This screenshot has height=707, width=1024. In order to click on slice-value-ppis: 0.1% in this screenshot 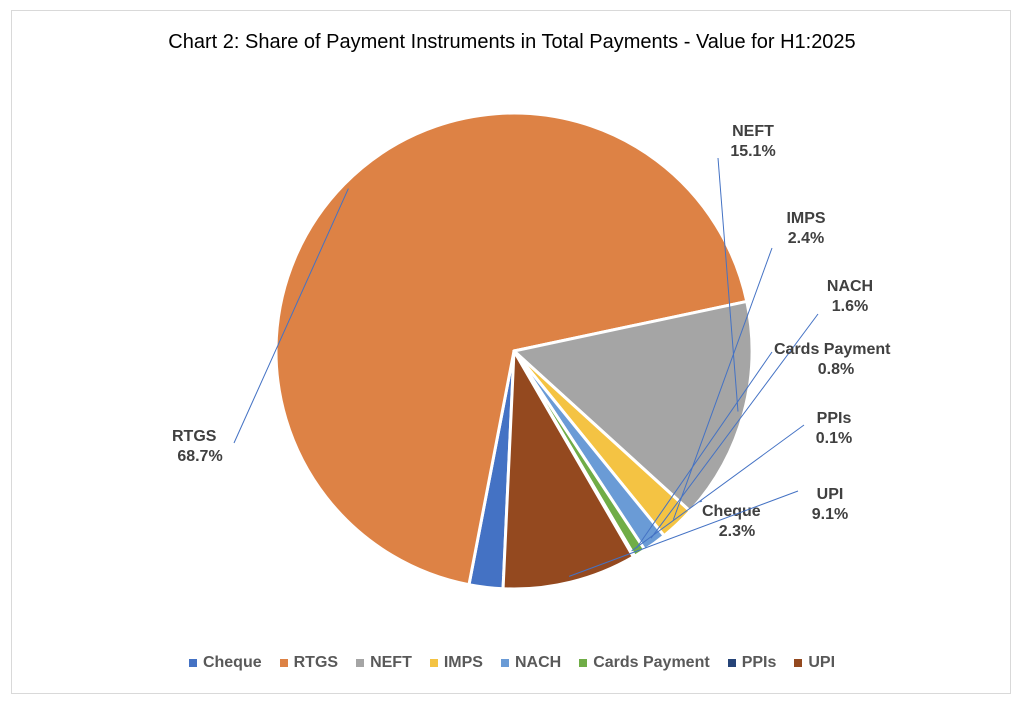, I will do `click(834, 438)`.